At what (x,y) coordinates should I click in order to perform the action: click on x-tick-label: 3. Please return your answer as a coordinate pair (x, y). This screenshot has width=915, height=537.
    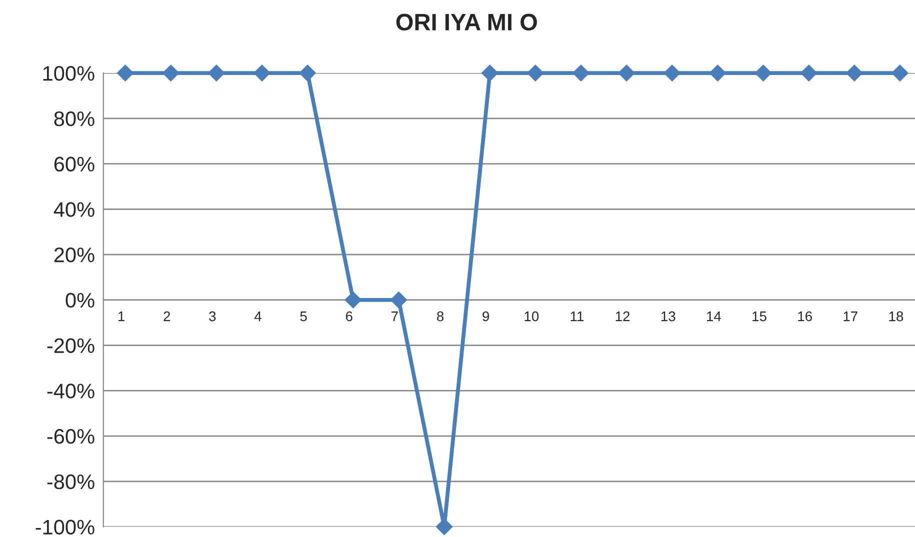
    Looking at the image, I should click on (212, 316).